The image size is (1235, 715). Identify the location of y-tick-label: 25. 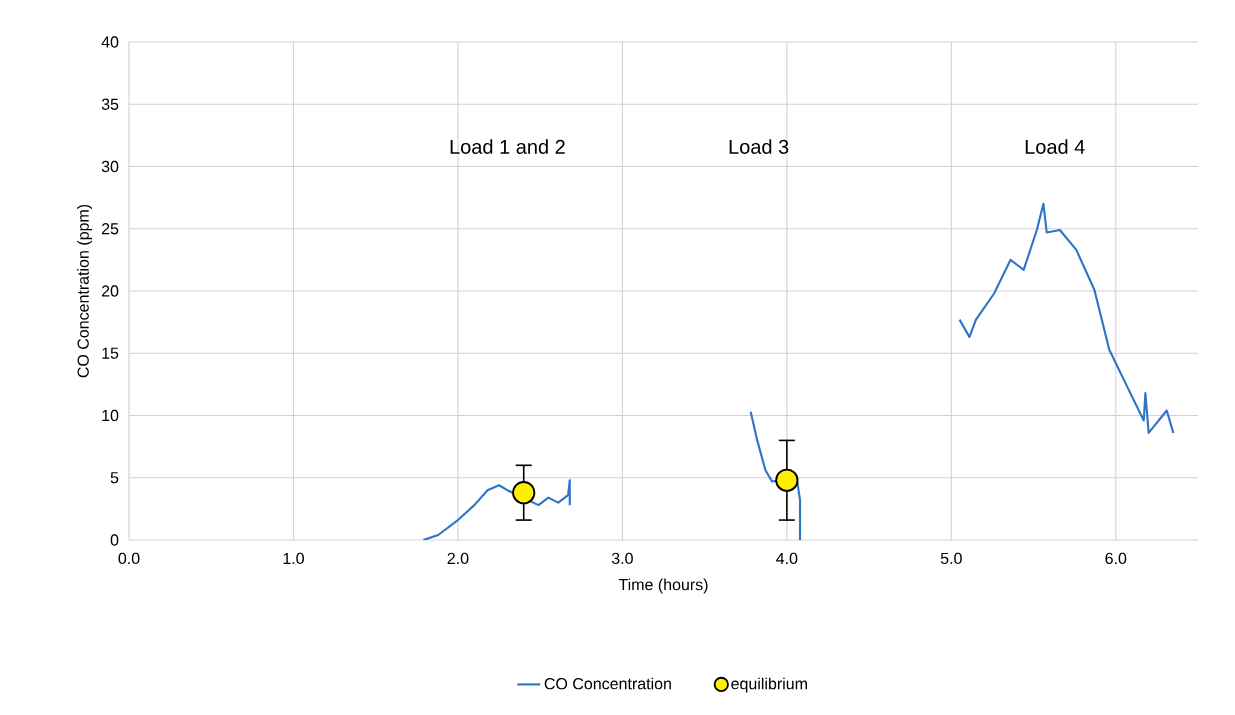
(110, 229).